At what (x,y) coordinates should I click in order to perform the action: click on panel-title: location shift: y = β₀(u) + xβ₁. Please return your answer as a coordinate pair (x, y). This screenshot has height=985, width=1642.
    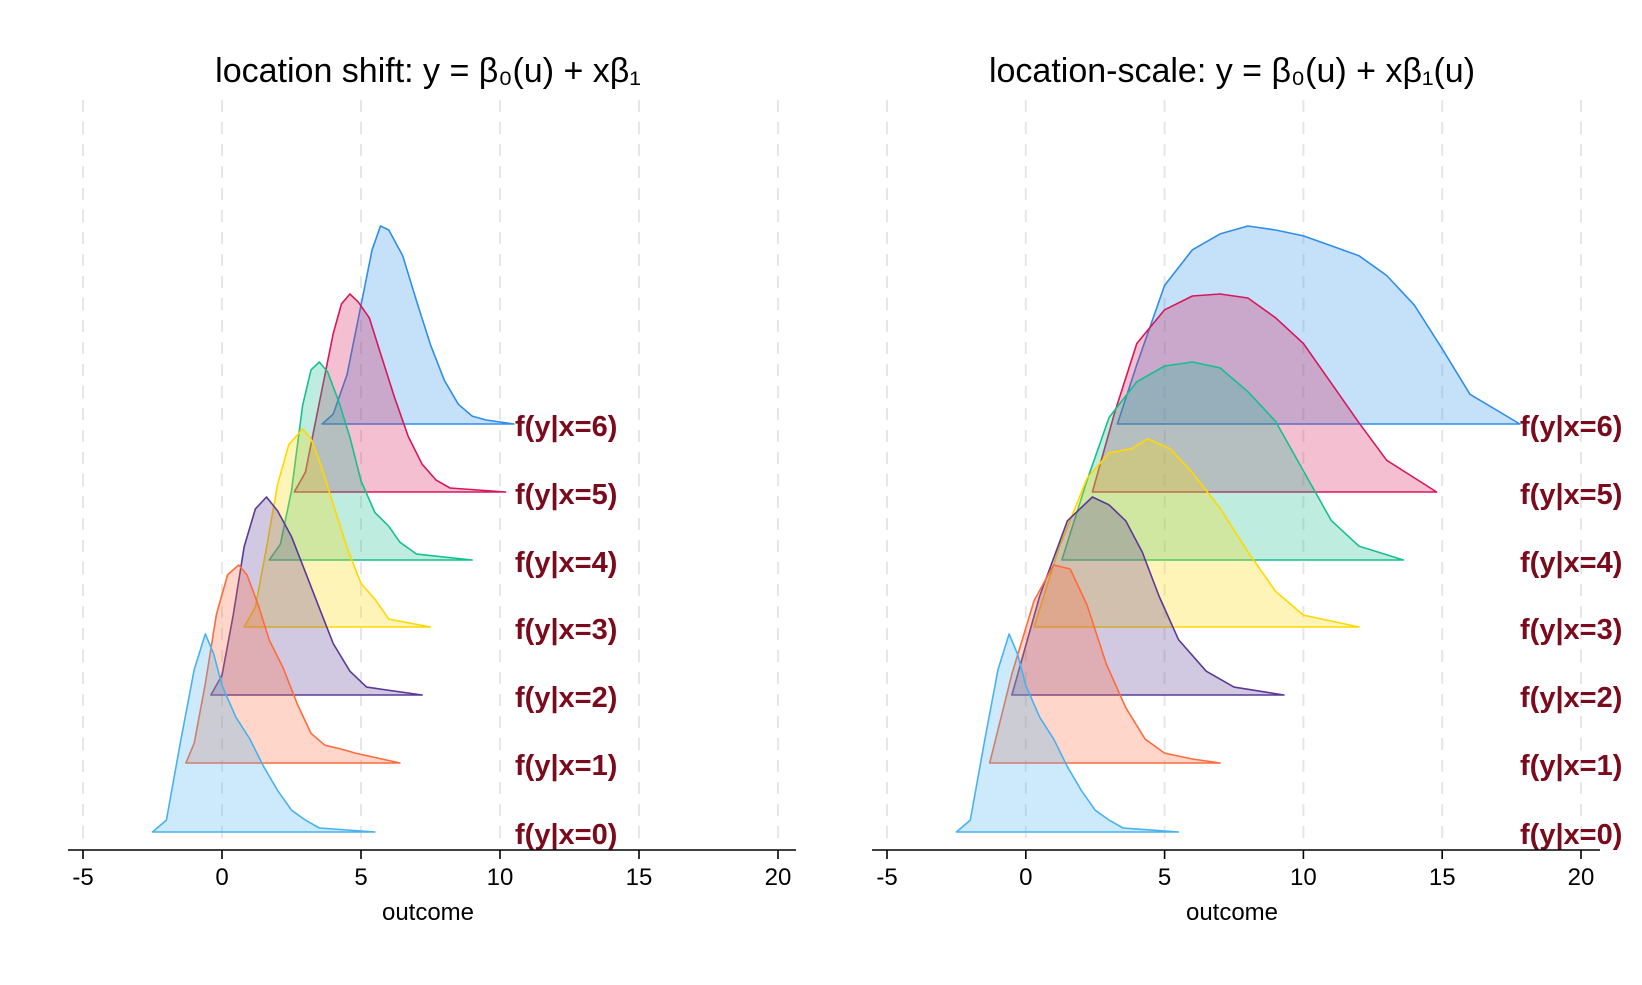
    Looking at the image, I should click on (428, 71).